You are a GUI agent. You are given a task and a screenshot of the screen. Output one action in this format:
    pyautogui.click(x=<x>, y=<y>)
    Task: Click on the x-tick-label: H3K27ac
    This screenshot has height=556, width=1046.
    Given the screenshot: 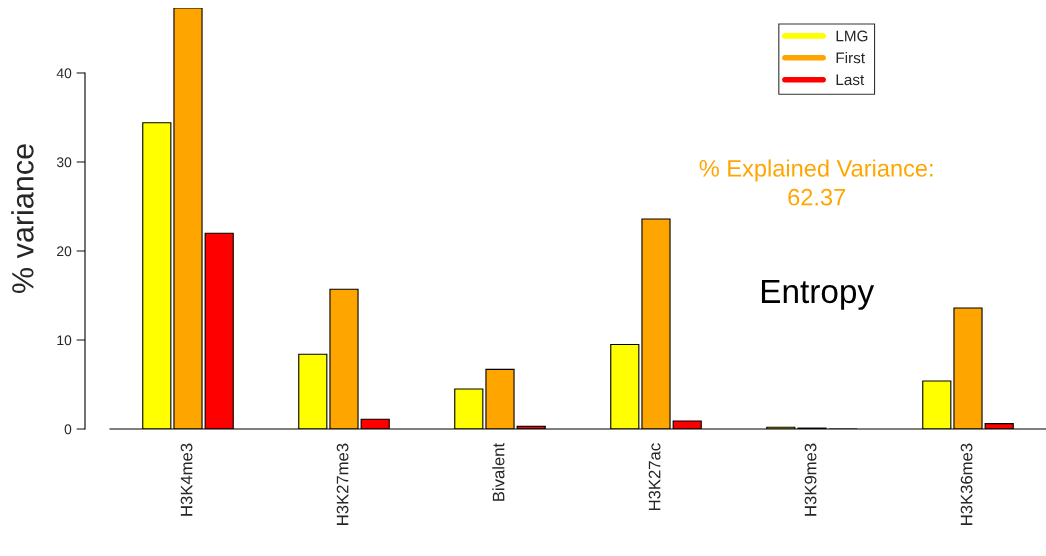 What is the action you would take?
    pyautogui.click(x=654, y=477)
    